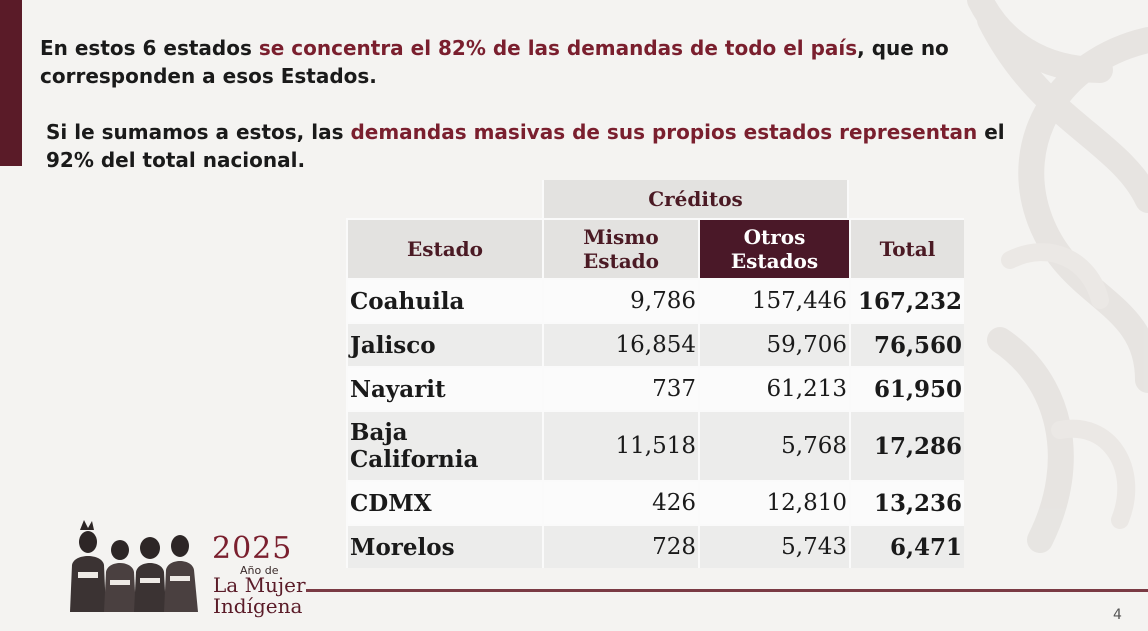 Image resolution: width=1148 pixels, height=631 pixels. I want to click on header-mismo-line1: Mismo, so click(621, 237).